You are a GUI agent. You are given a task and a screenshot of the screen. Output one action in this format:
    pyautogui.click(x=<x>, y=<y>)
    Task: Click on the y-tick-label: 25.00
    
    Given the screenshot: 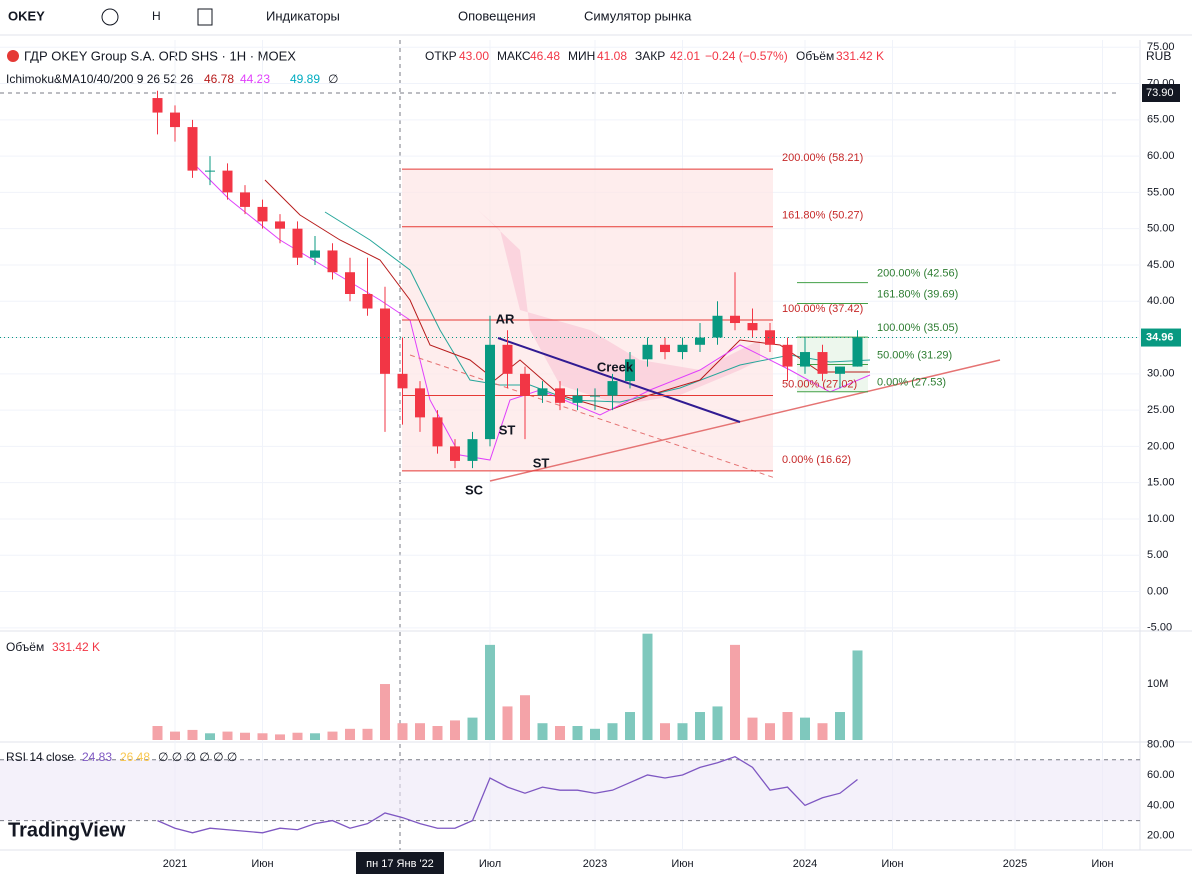 What is the action you would take?
    pyautogui.click(x=1161, y=410)
    